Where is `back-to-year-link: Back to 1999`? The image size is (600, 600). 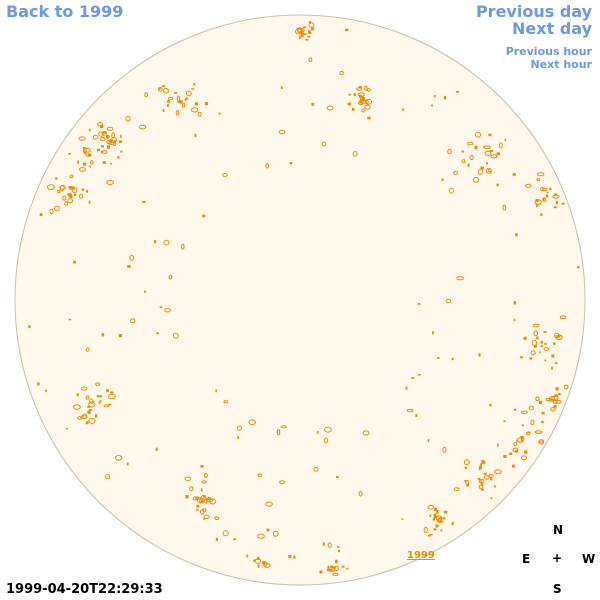 back-to-year-link: Back to 1999 is located at coordinates (65, 11).